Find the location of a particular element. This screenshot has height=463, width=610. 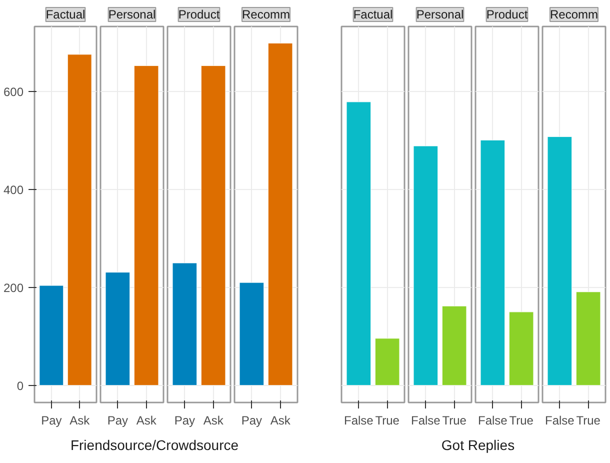

y-tick-label: 400 is located at coordinates (13, 190).